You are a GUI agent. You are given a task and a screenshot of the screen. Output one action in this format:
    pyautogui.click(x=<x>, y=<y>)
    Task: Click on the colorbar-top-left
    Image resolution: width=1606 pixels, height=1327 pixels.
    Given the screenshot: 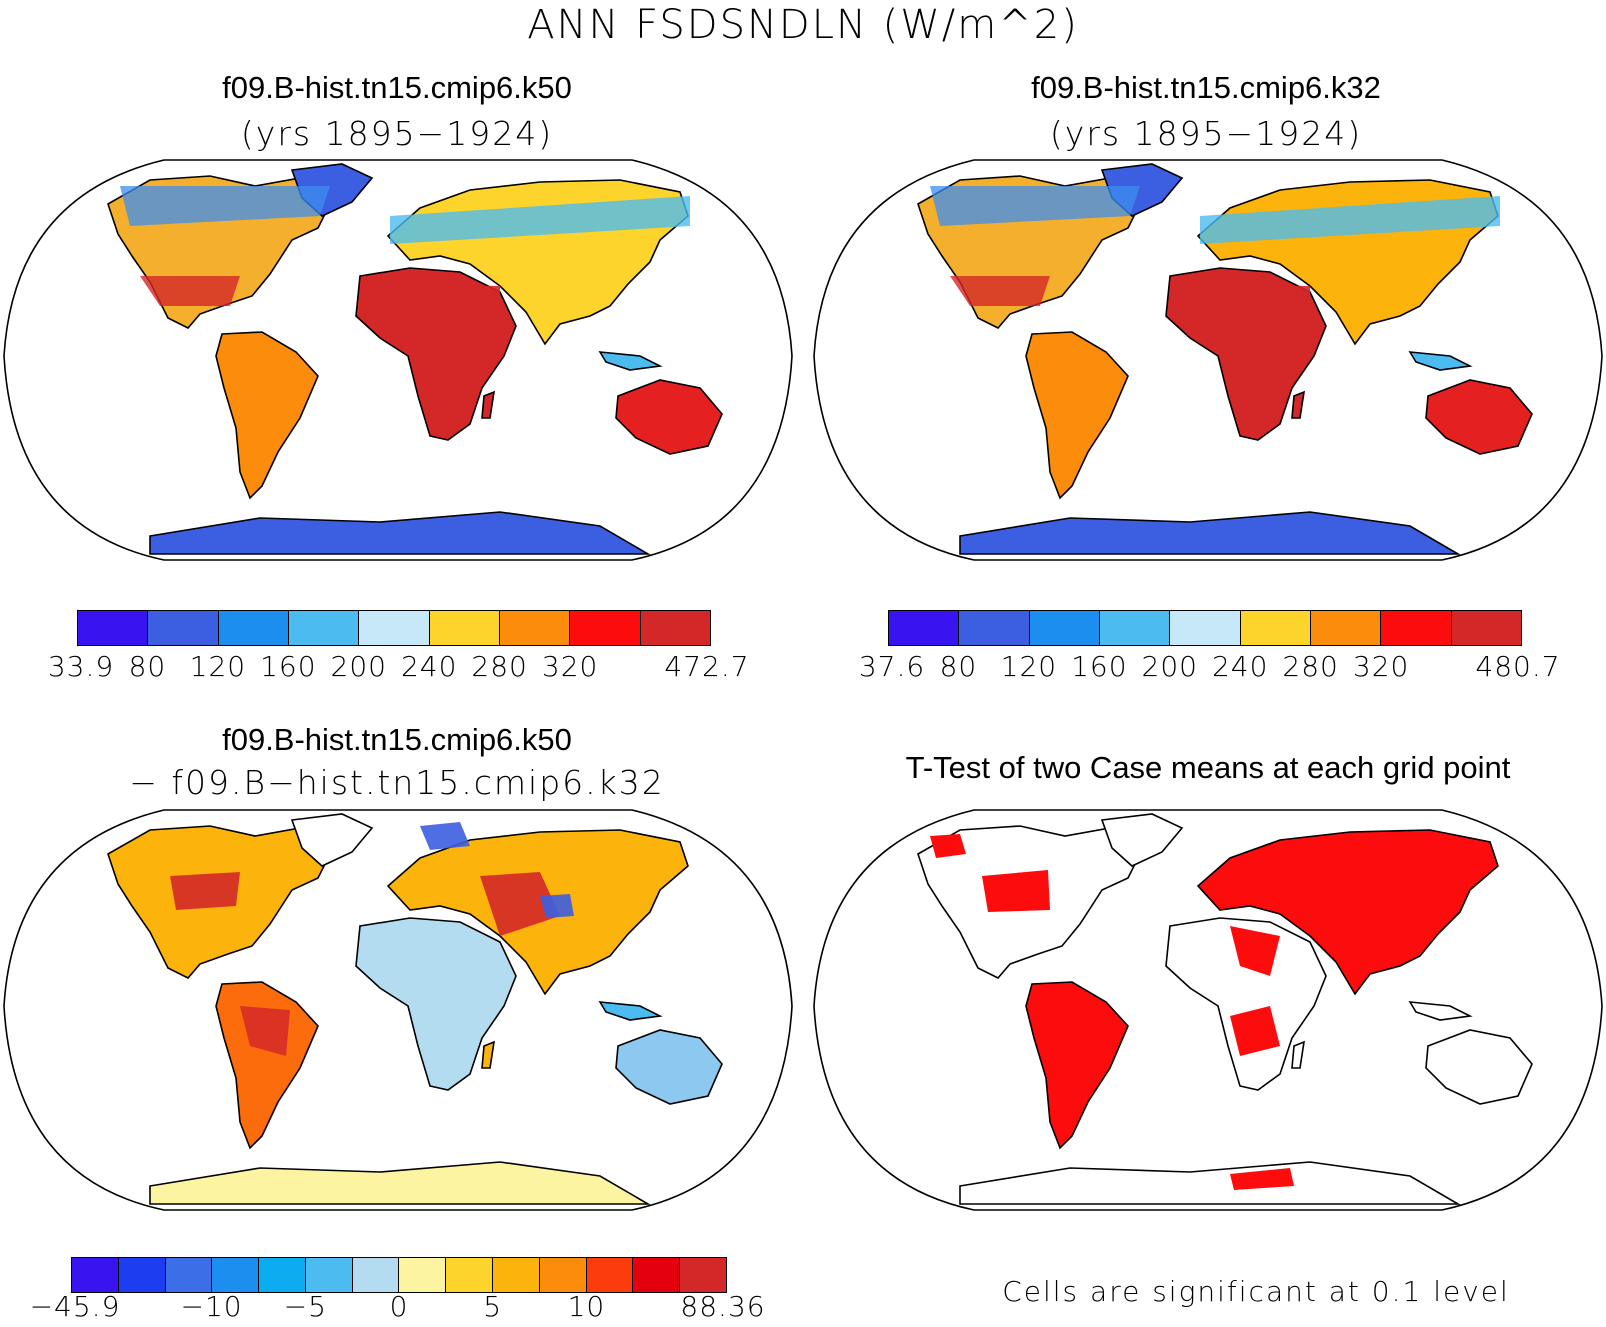 What is the action you would take?
    pyautogui.click(x=394, y=628)
    